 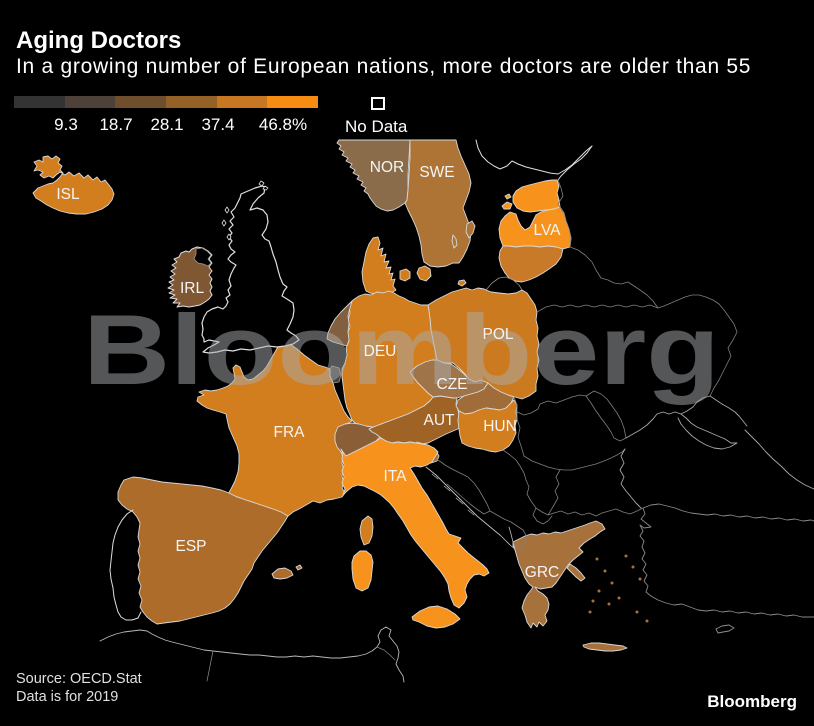 What do you see at coordinates (497, 334) in the screenshot?
I see `svg-text: POL` at bounding box center [497, 334].